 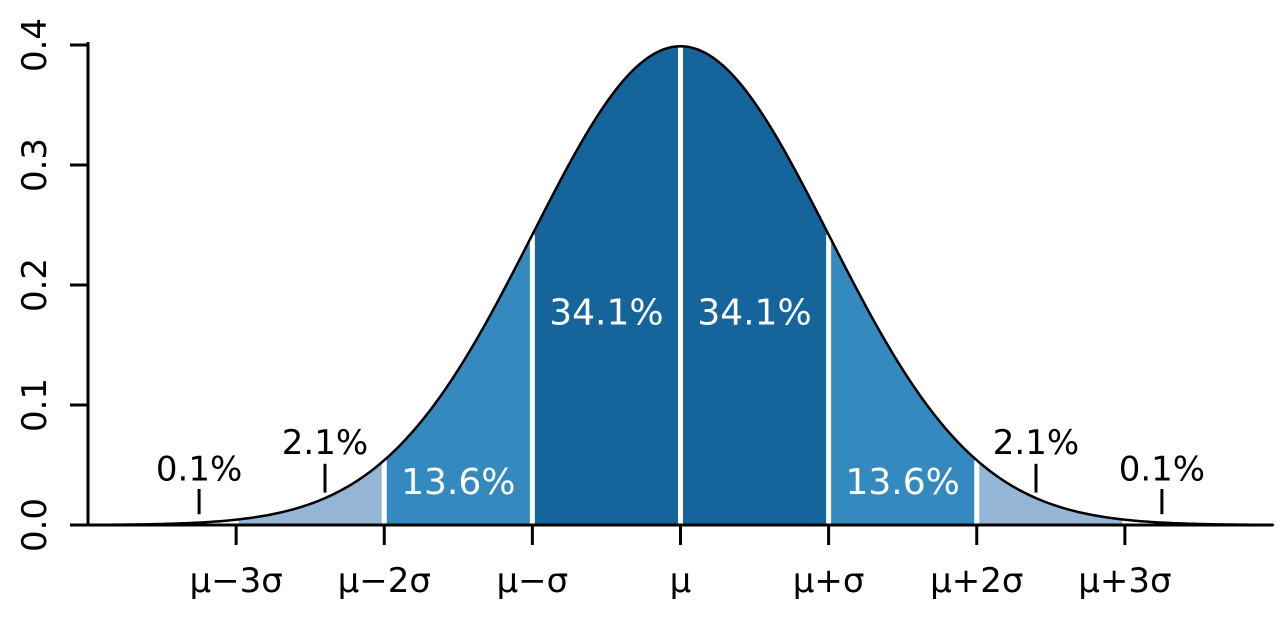 I want to click on y-tick-label: 0.2, so click(x=35, y=285).